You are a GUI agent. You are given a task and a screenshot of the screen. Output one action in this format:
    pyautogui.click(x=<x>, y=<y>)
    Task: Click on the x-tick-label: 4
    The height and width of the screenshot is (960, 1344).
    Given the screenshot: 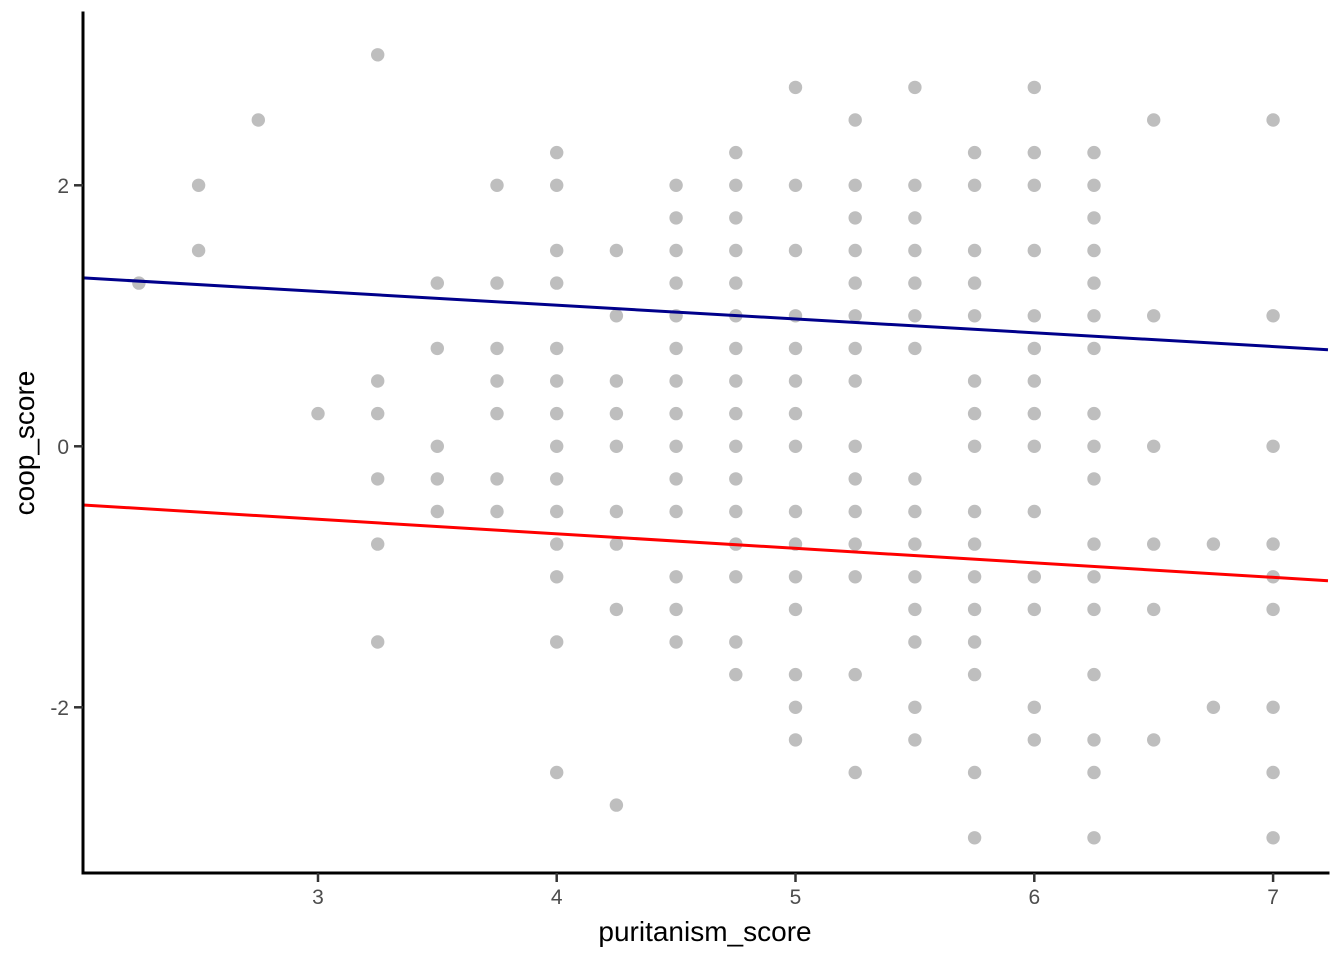 What is the action you would take?
    pyautogui.click(x=557, y=897)
    